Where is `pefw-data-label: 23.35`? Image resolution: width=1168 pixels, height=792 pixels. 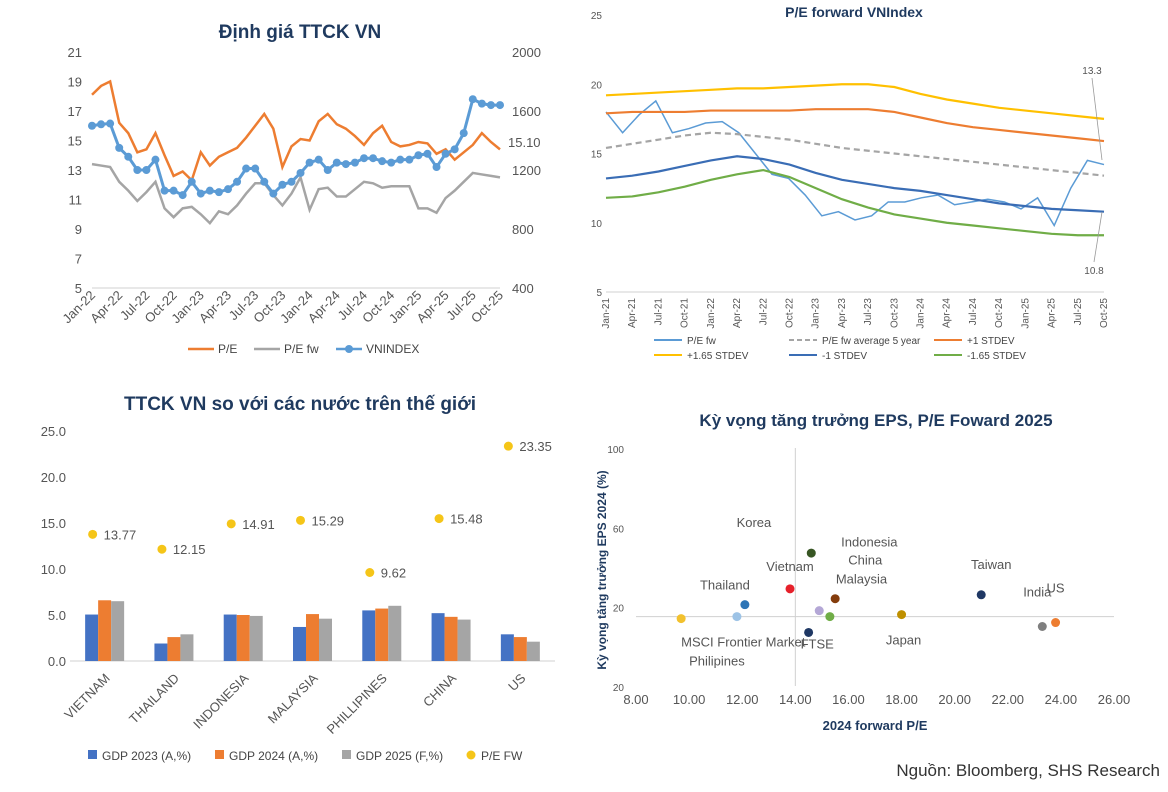 pefw-data-label: 23.35 is located at coordinates (535, 446).